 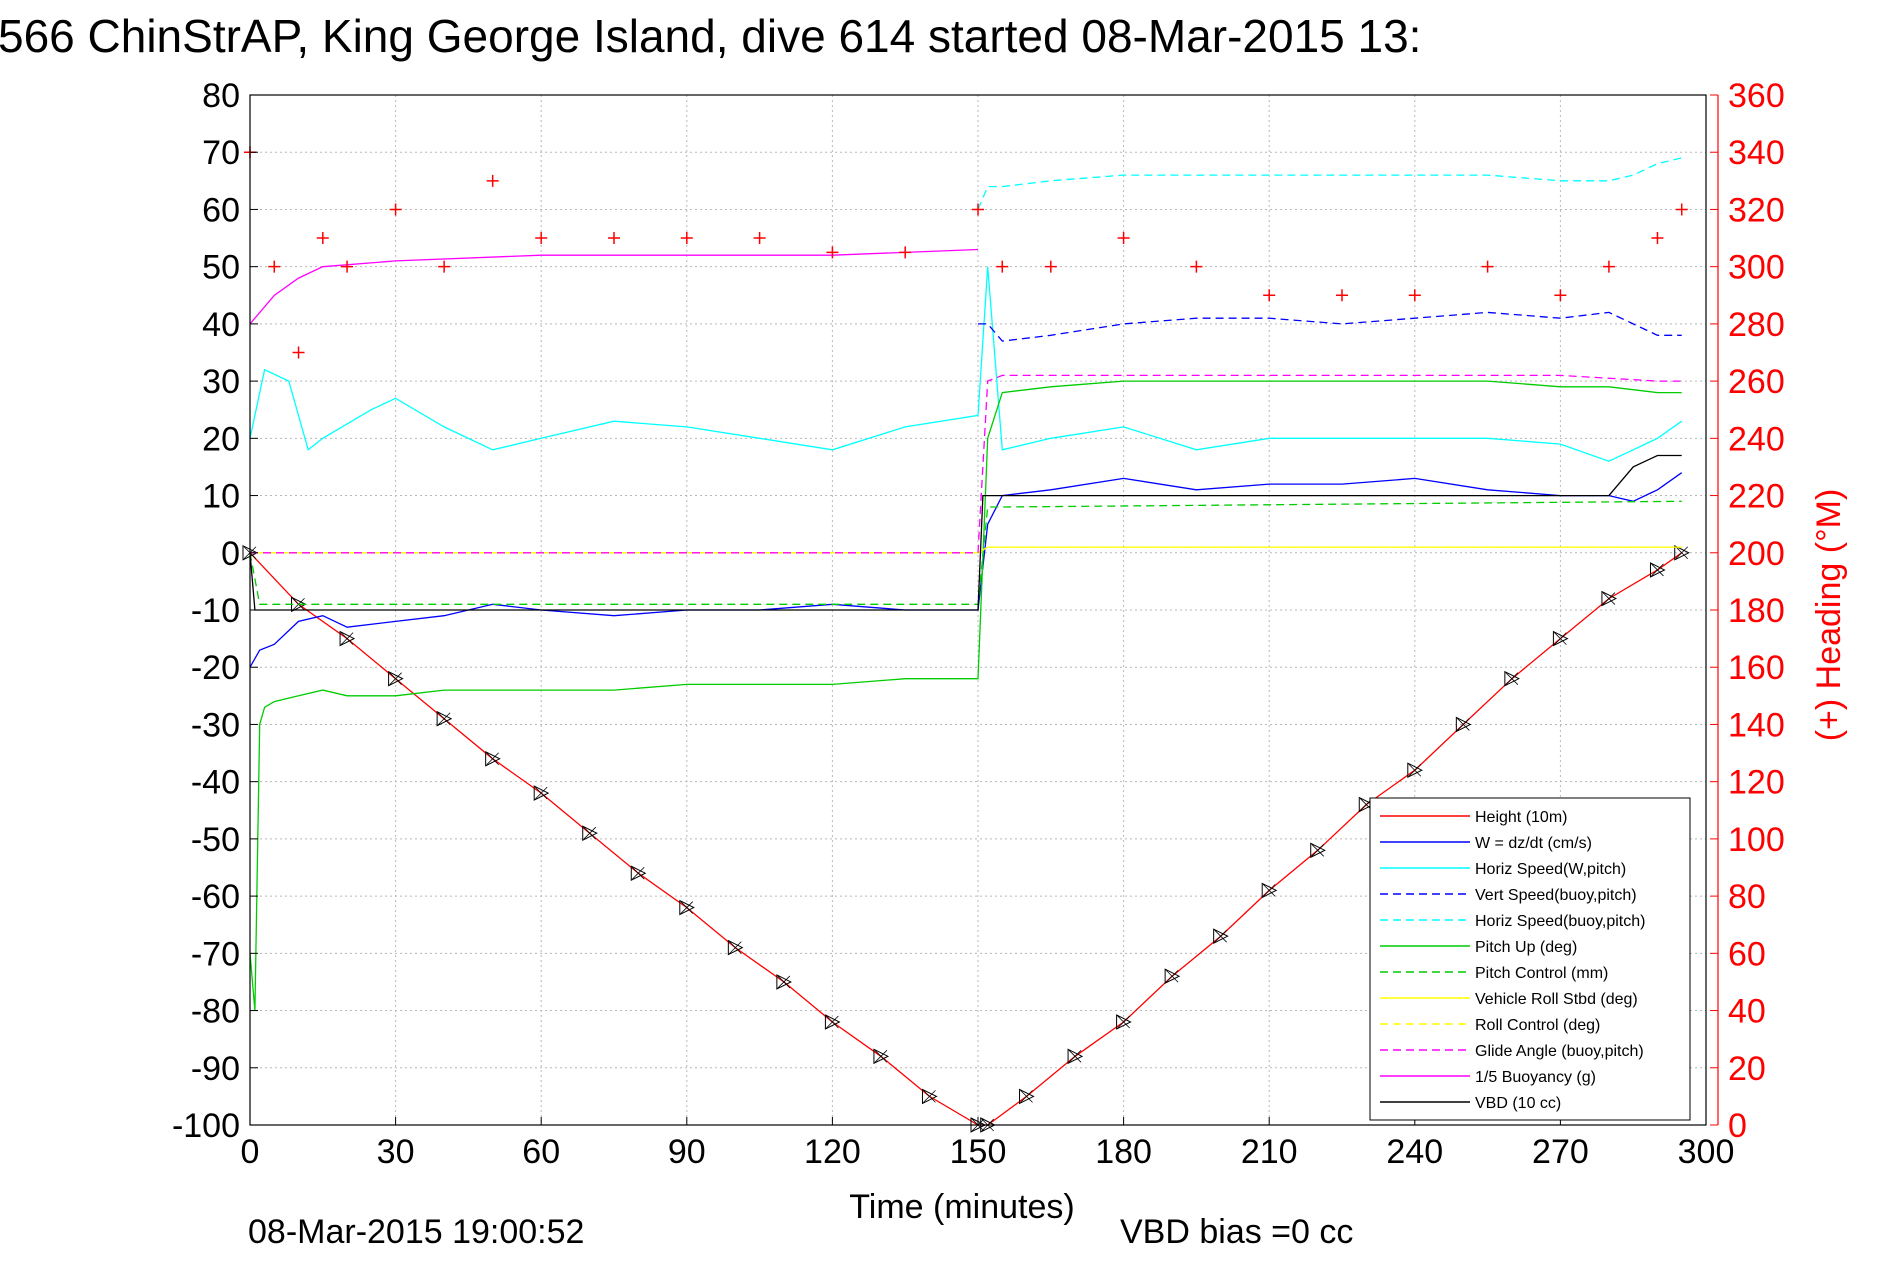 What do you see at coordinates (221, 382) in the screenshot?
I see `y-tick-label: 30` at bounding box center [221, 382].